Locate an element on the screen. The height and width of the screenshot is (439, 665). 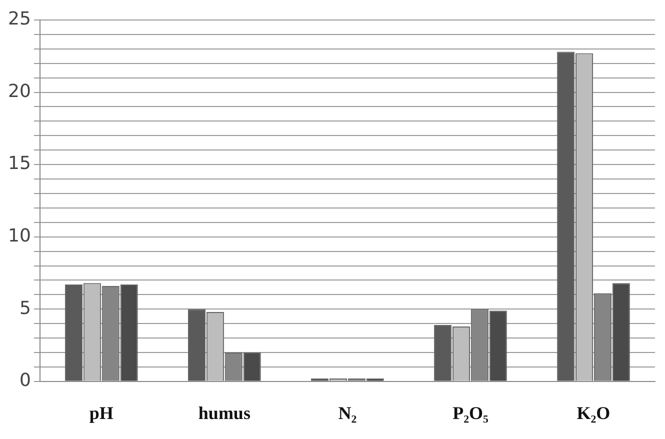
x-tick-label: N₂ is located at coordinates (347, 412).